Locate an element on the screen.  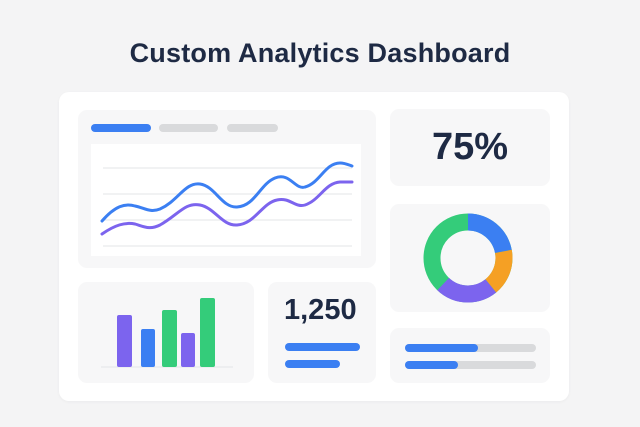
progress-panel is located at coordinates (470, 355).